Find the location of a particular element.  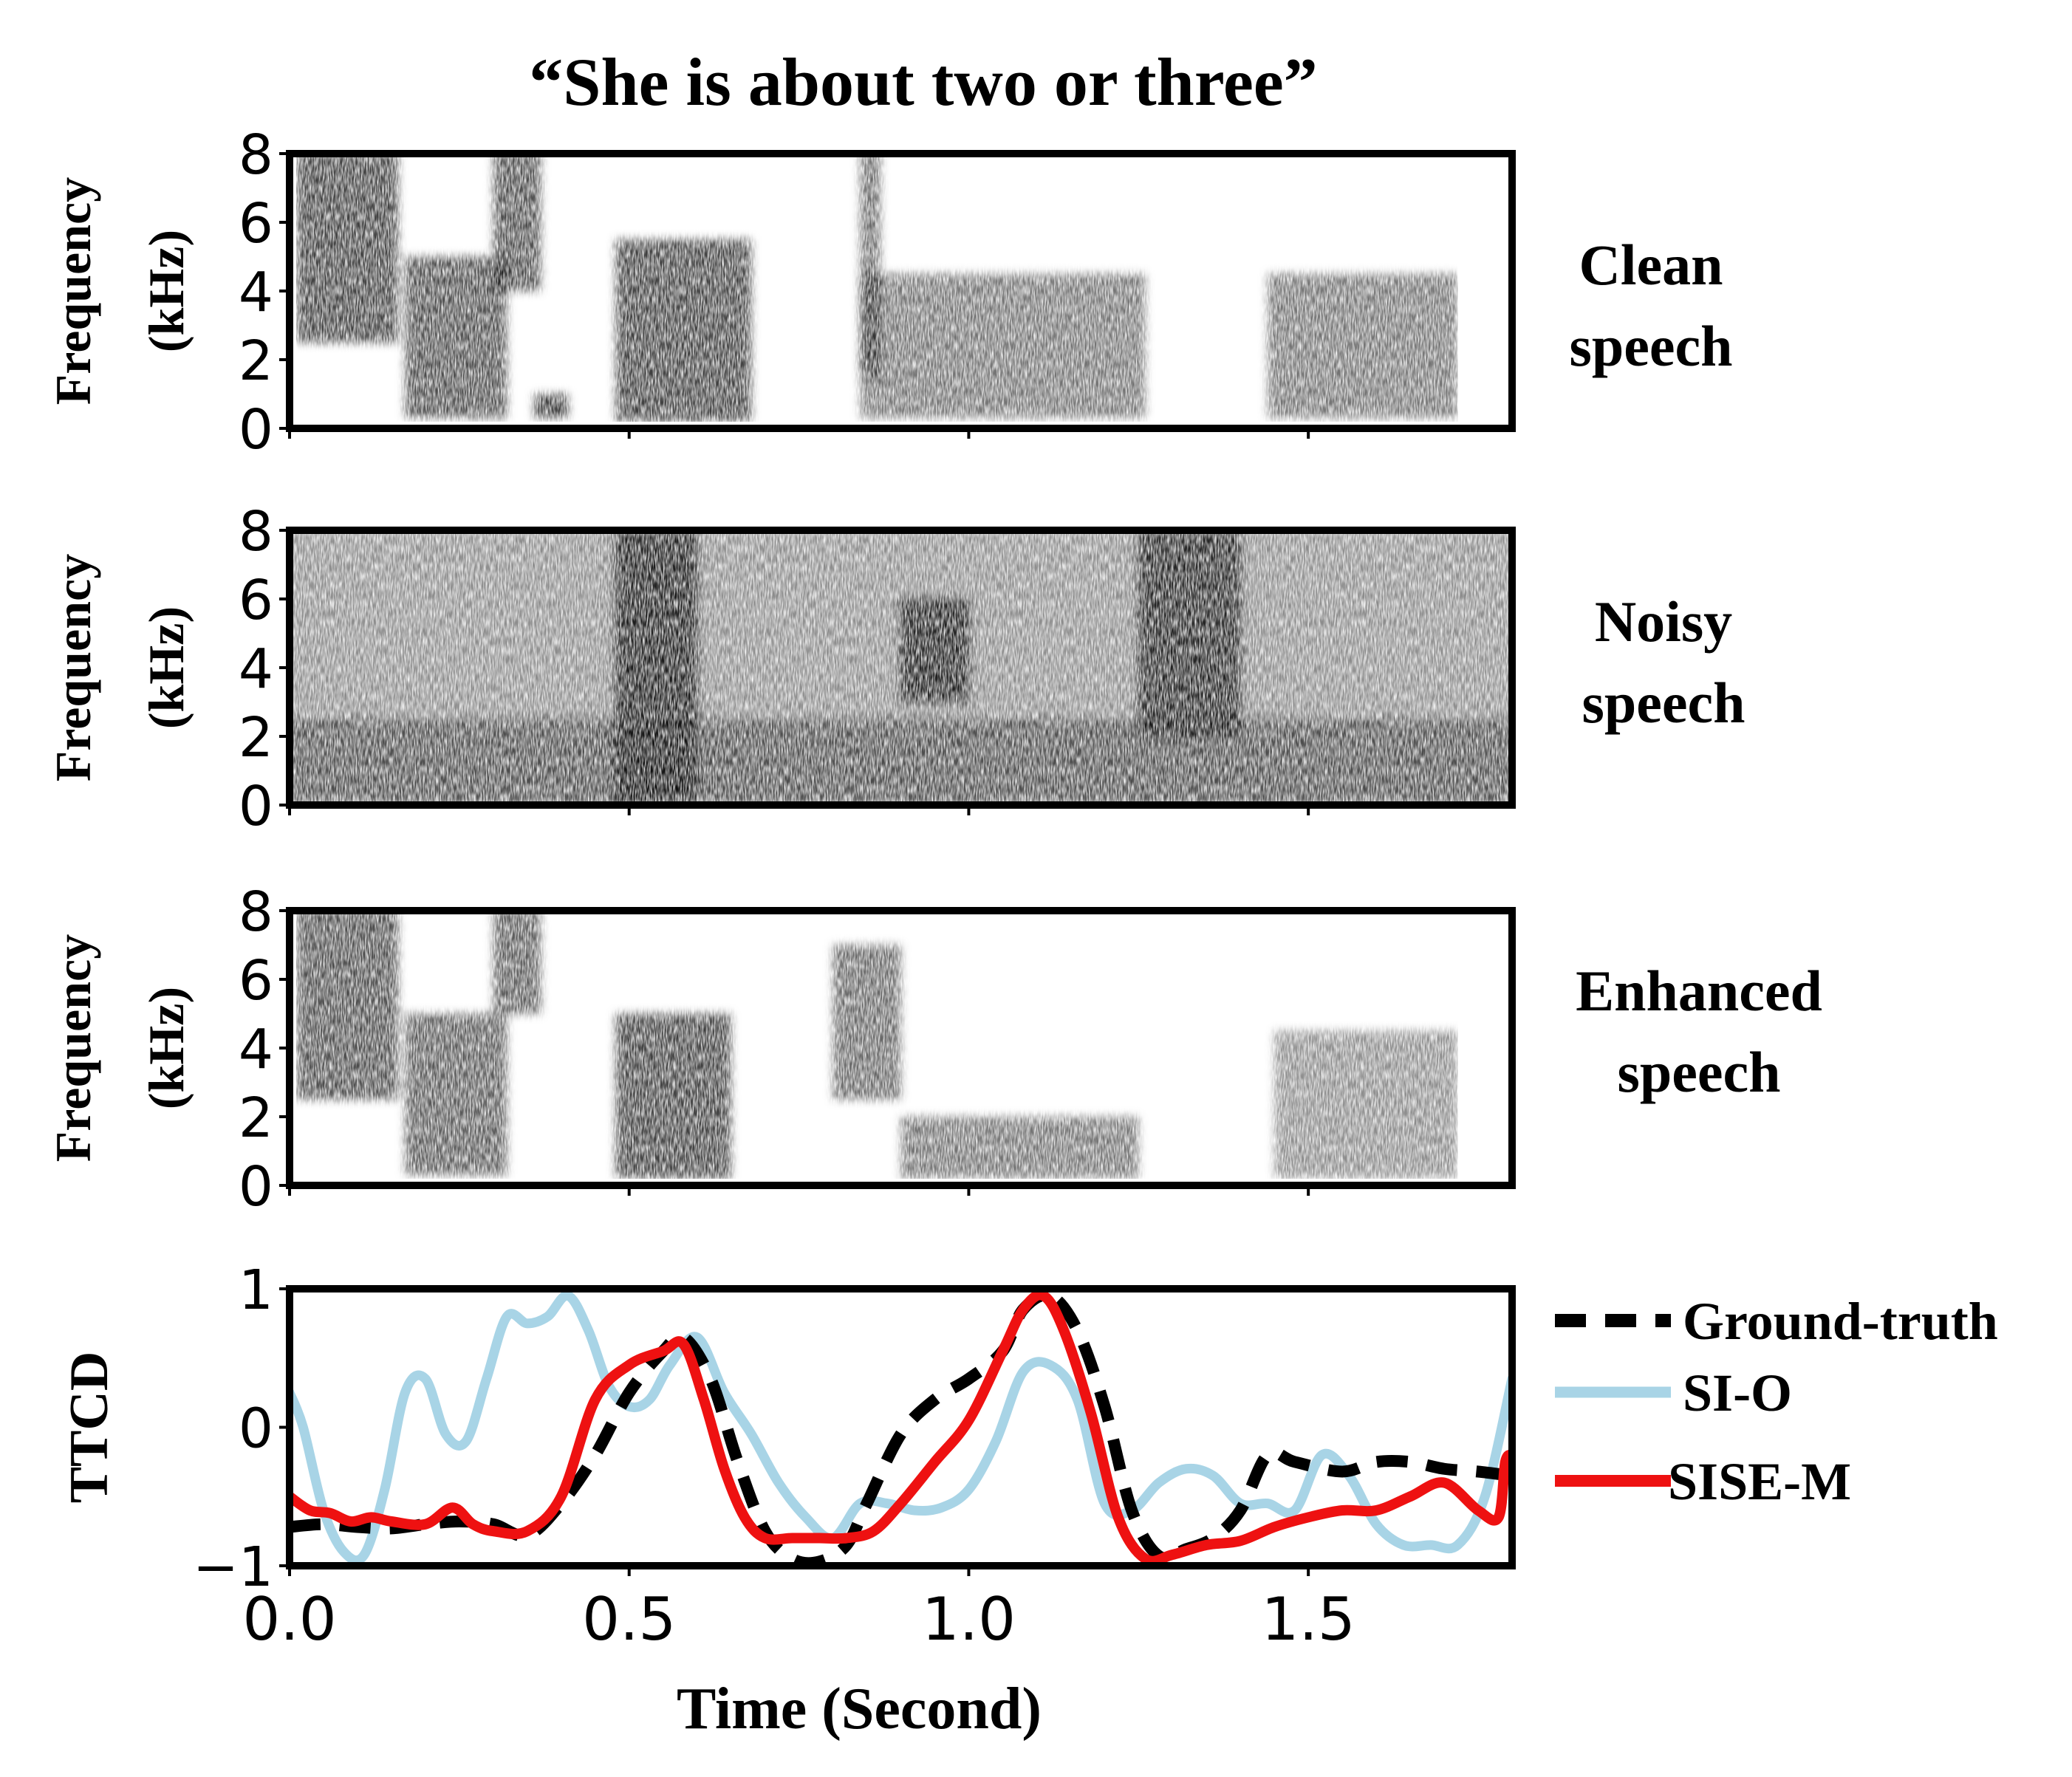

sise-m-line is located at coordinates (901, 1428).